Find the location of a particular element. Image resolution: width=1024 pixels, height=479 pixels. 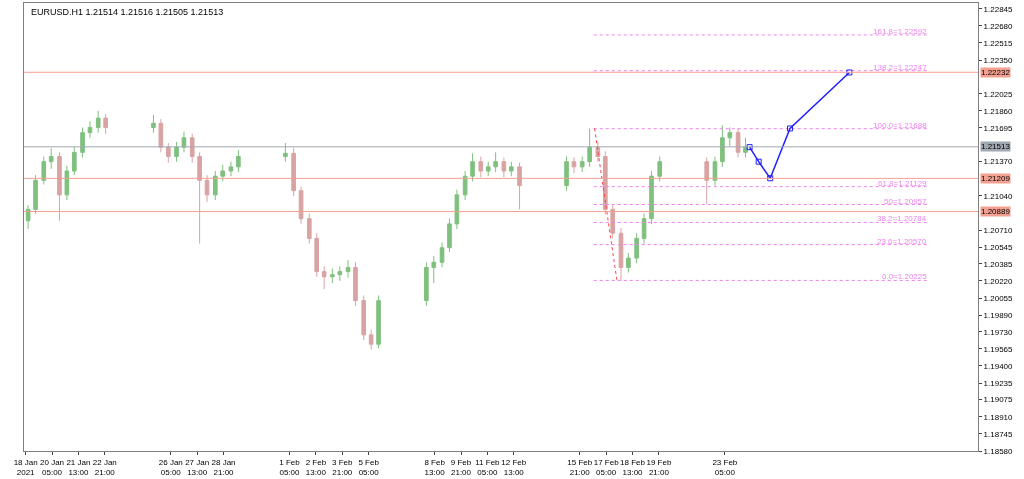

series-label: 0.0=1.20225 is located at coordinates (905, 276).